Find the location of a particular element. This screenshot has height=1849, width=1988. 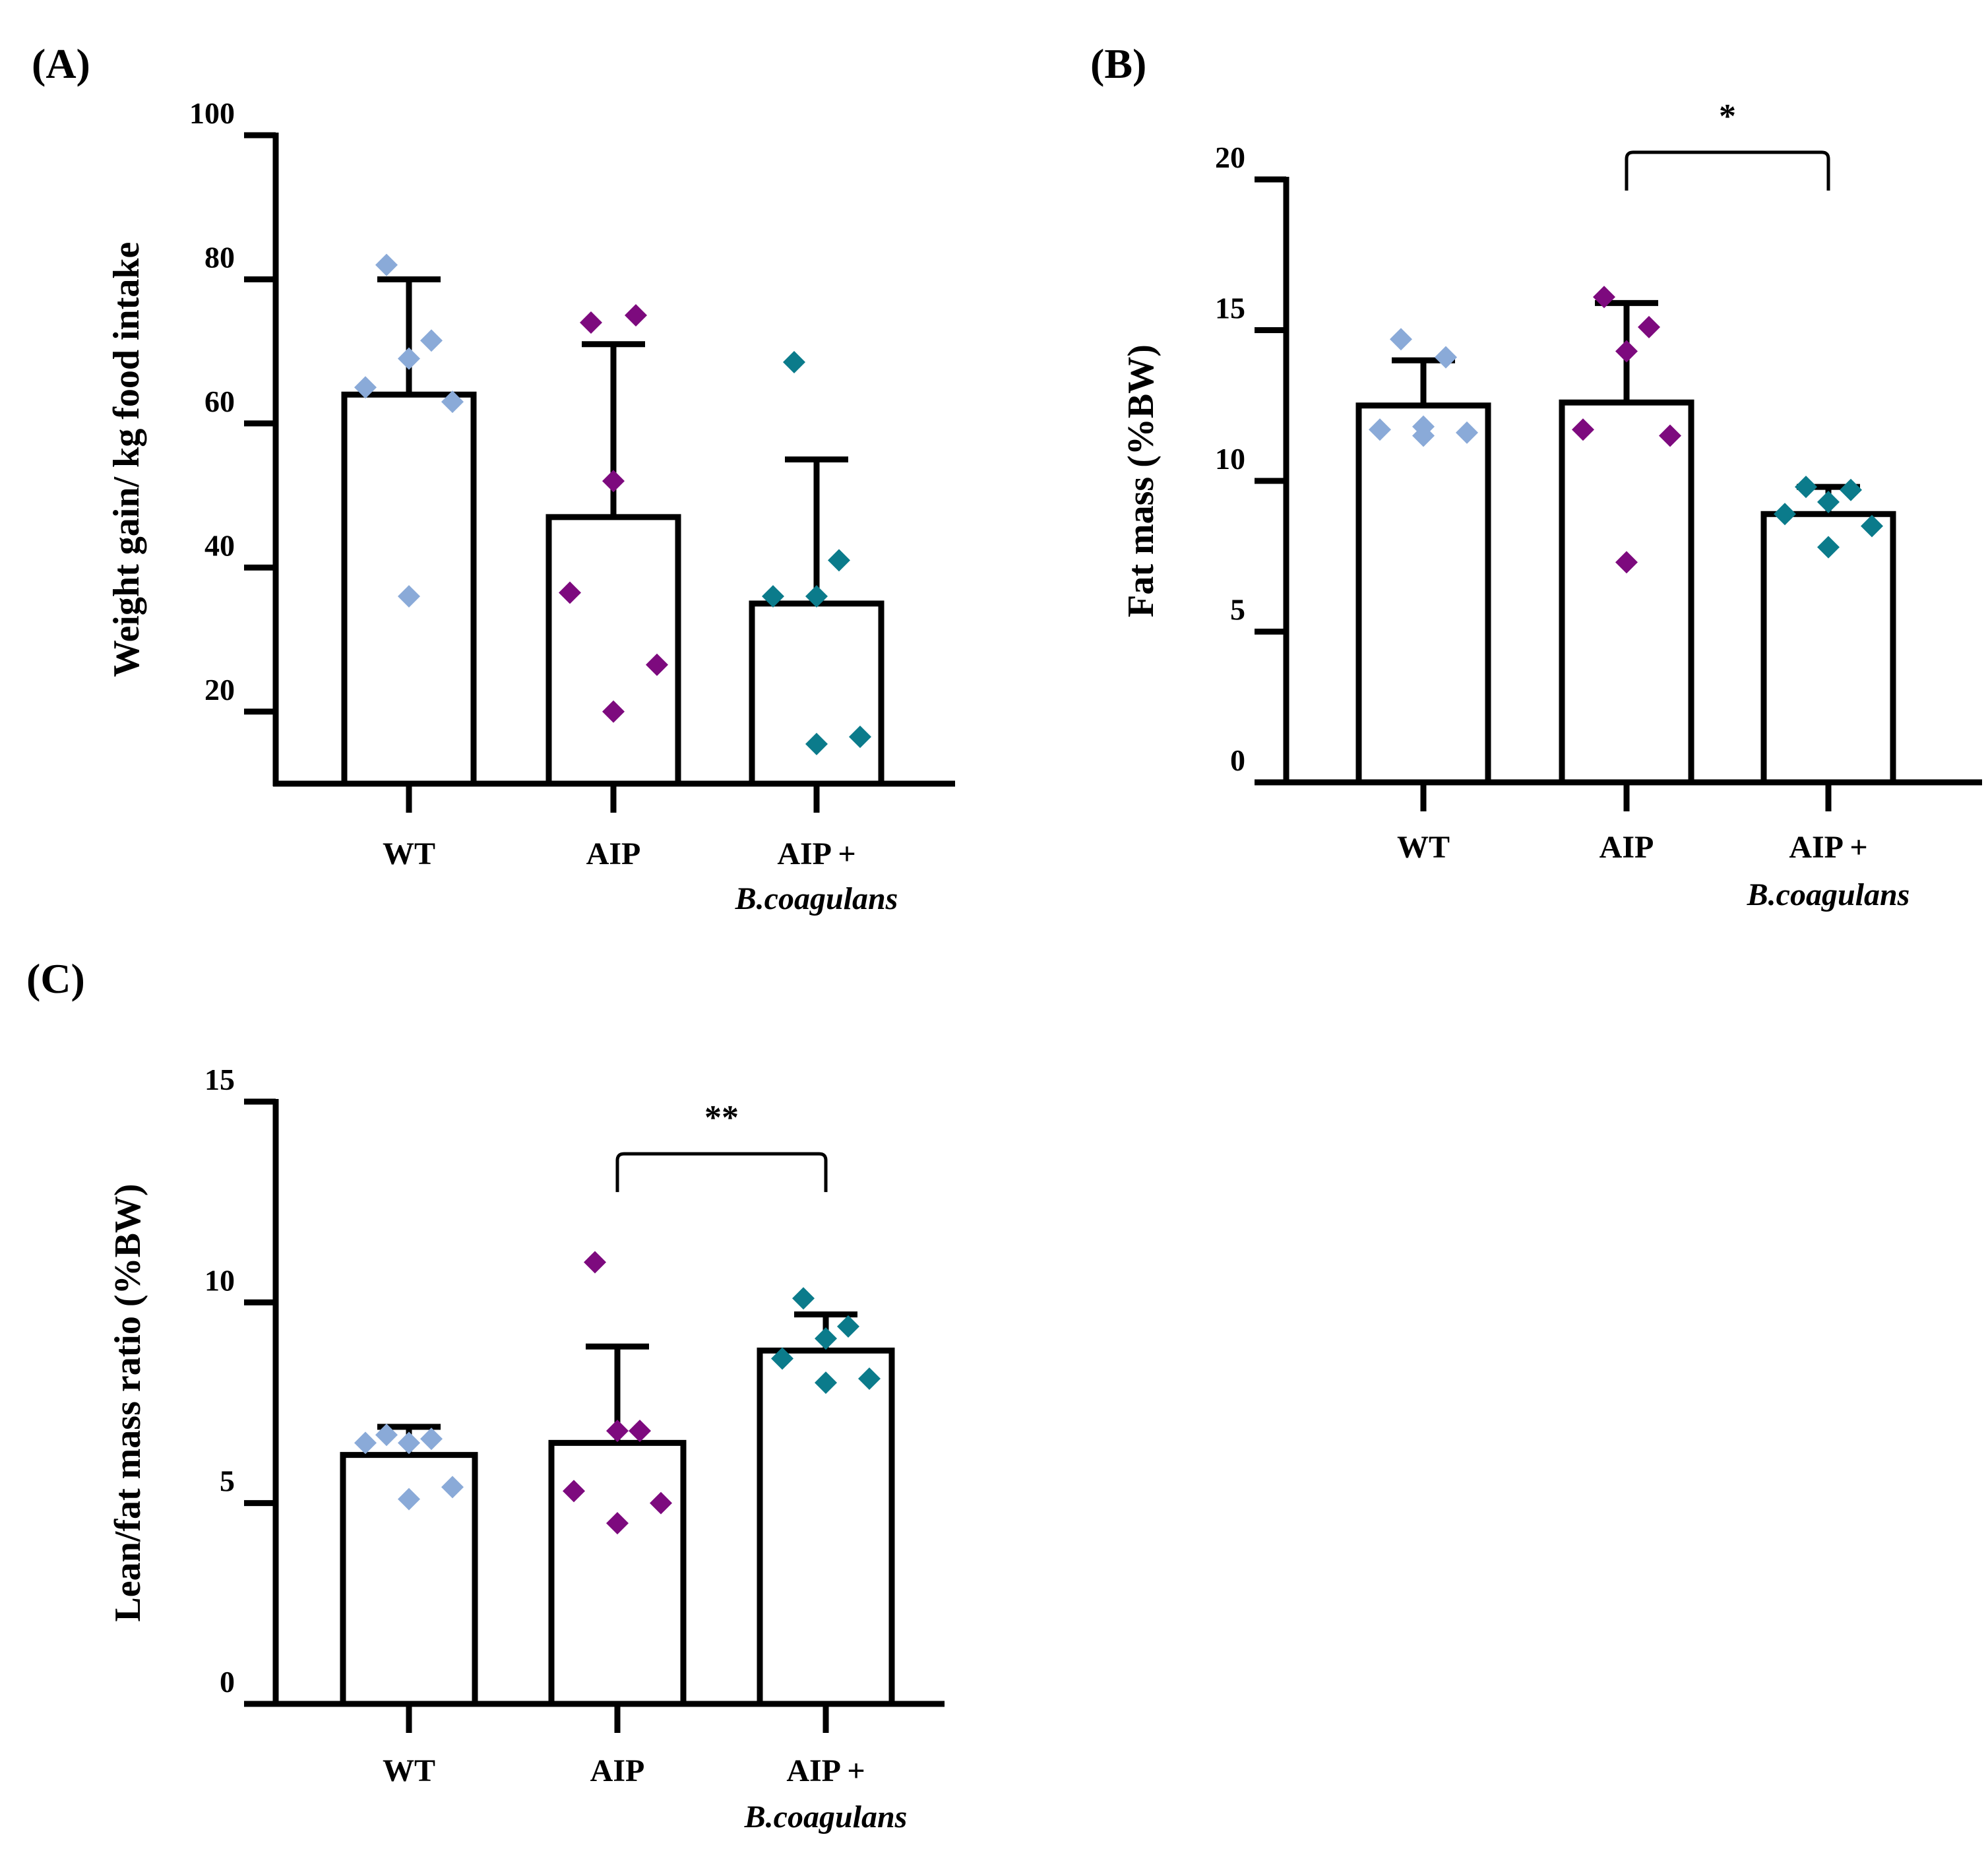

panel-label: (A) is located at coordinates (61, 63).